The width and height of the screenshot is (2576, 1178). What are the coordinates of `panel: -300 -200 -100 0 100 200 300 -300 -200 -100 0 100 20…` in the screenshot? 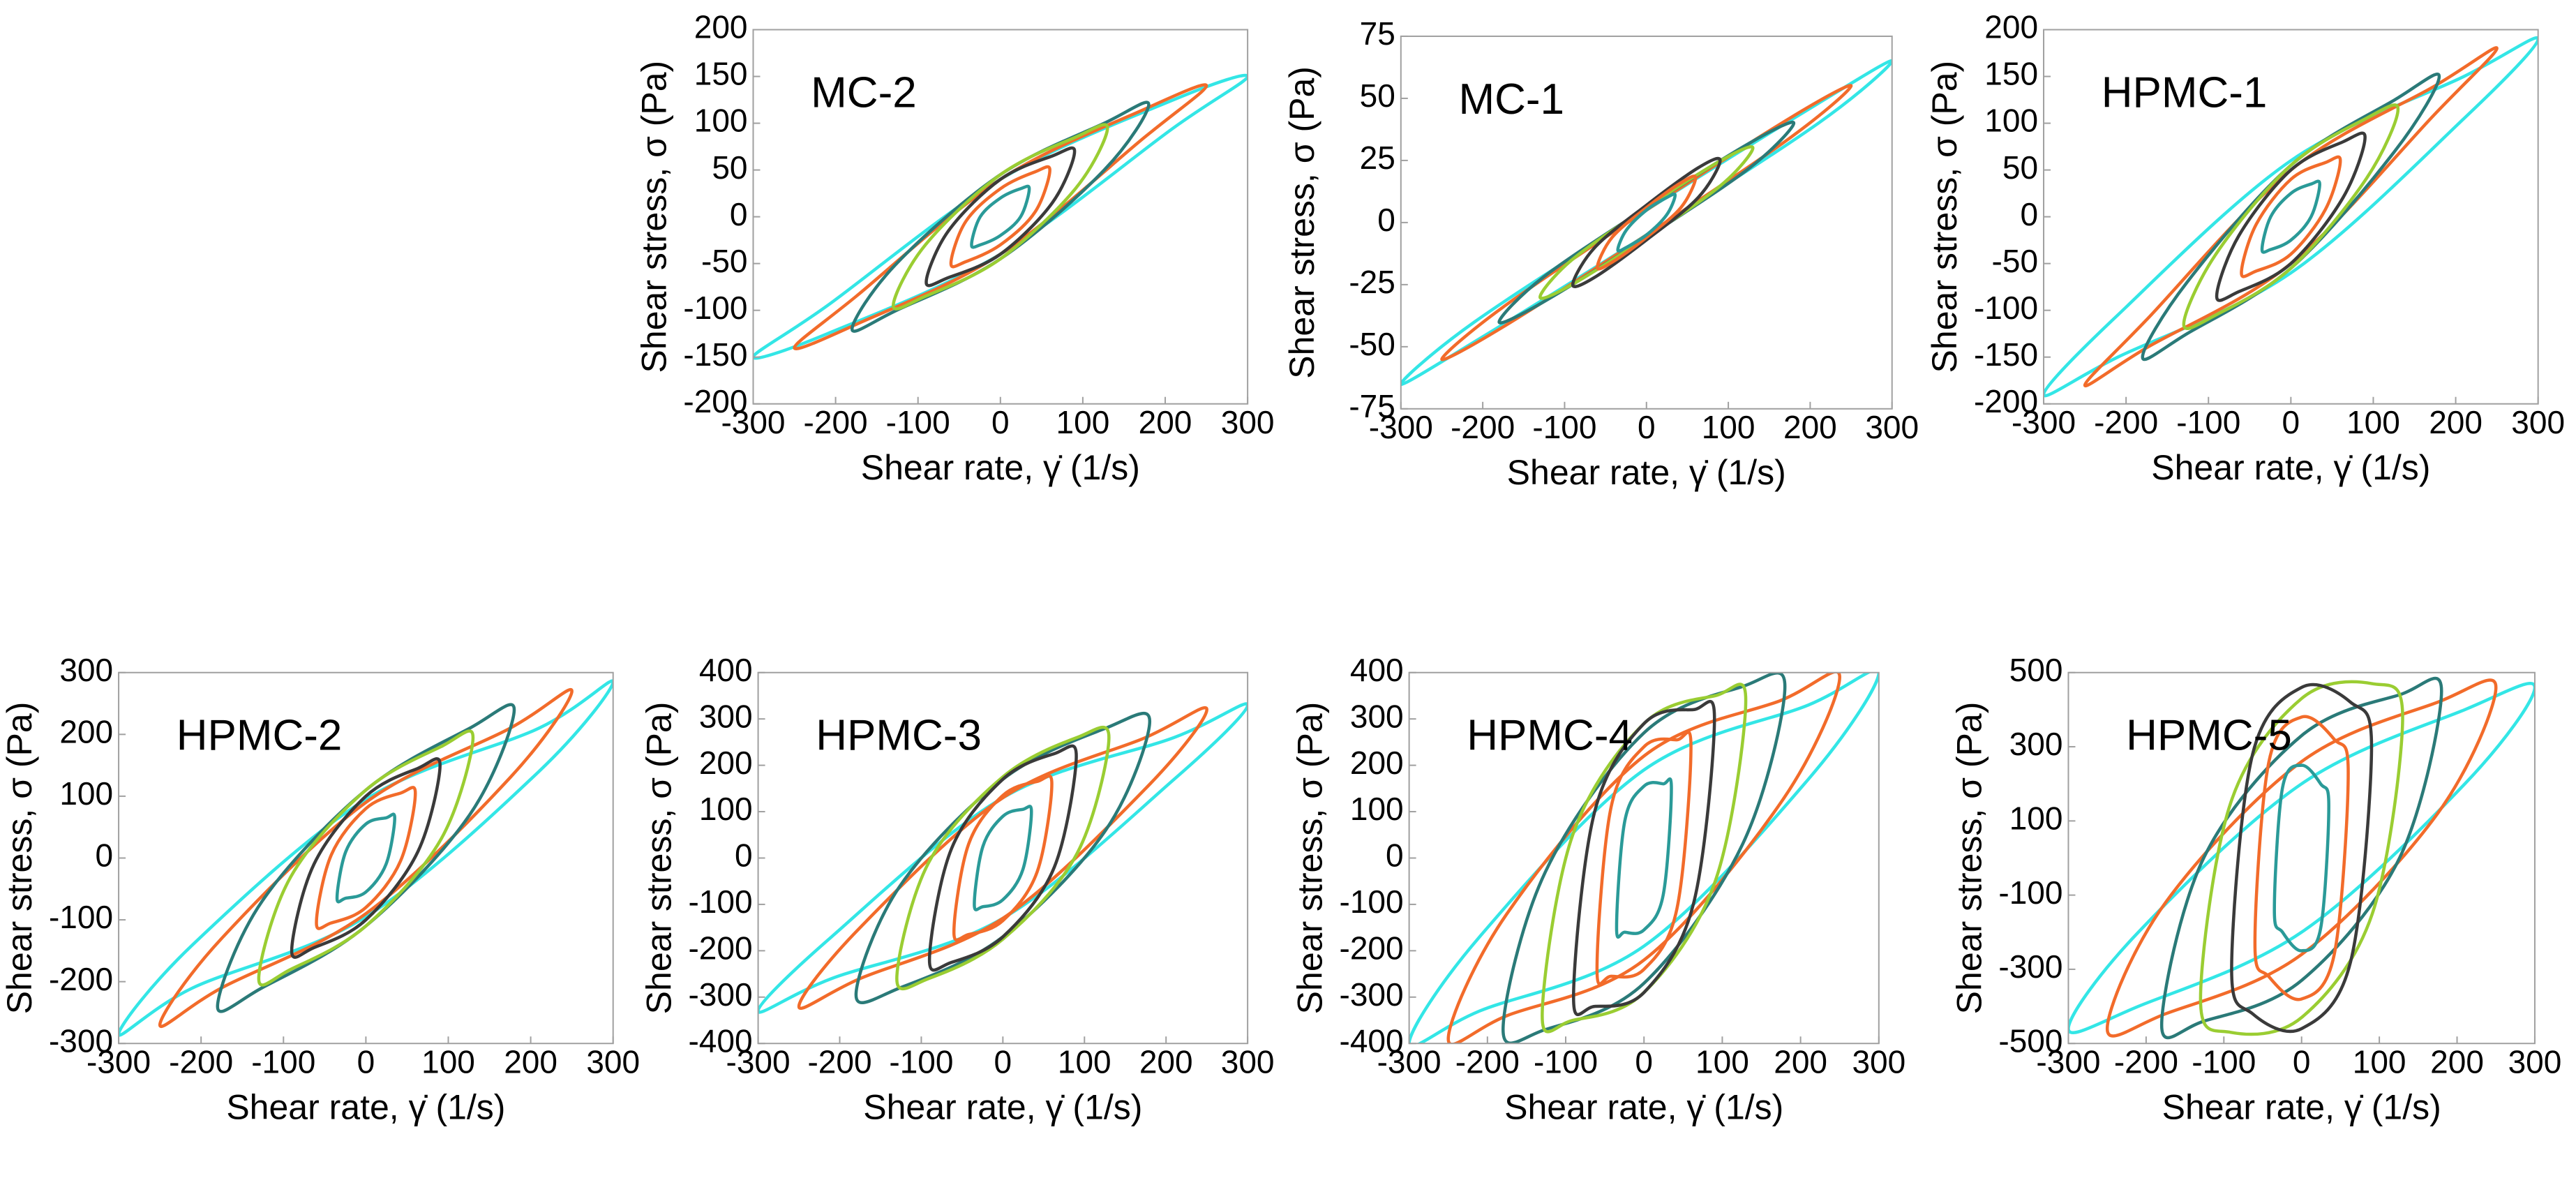 It's located at (320, 889).